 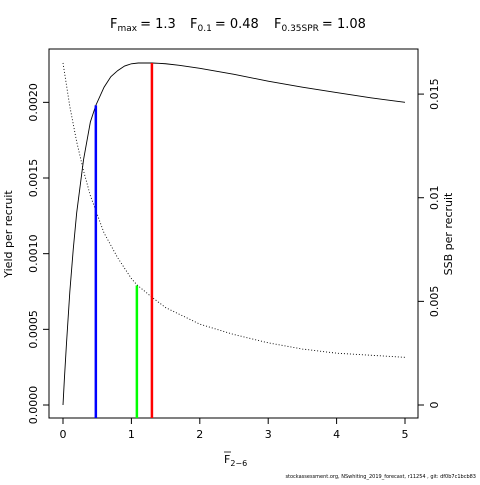 I want to click on reference-lines, so click(x=124, y=240).